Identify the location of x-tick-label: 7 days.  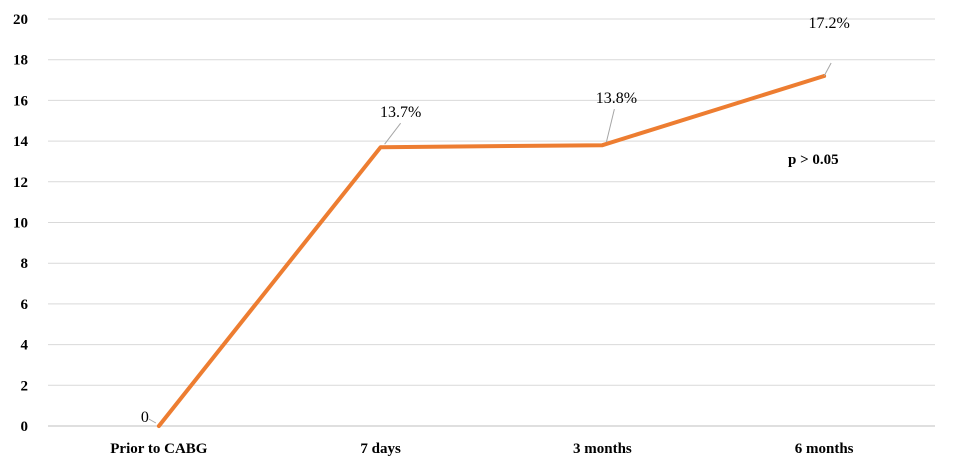
(380, 449).